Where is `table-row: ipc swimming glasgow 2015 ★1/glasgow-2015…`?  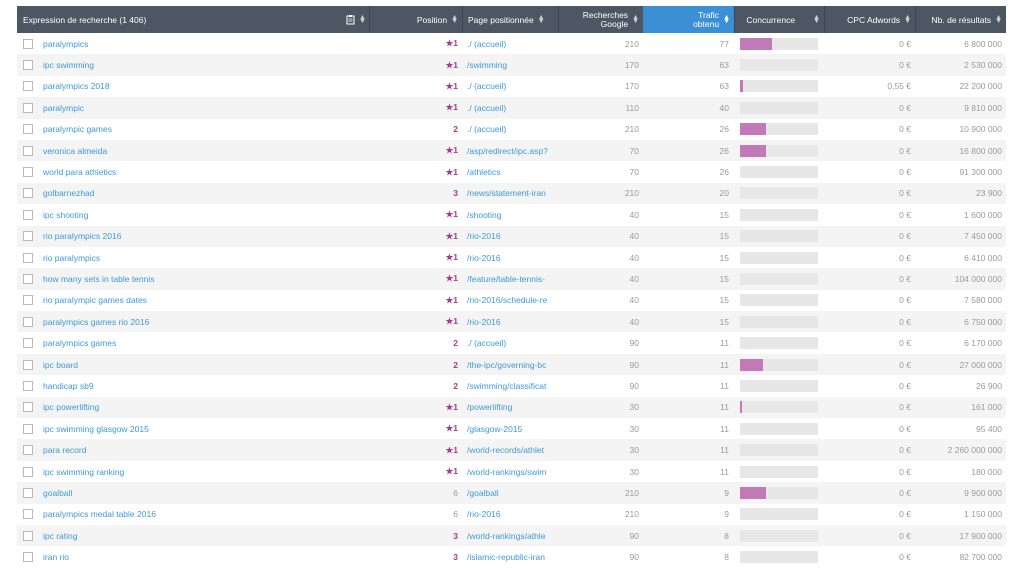
table-row: ipc swimming glasgow 2015 ★1/glasgow-2015… is located at coordinates (511, 428).